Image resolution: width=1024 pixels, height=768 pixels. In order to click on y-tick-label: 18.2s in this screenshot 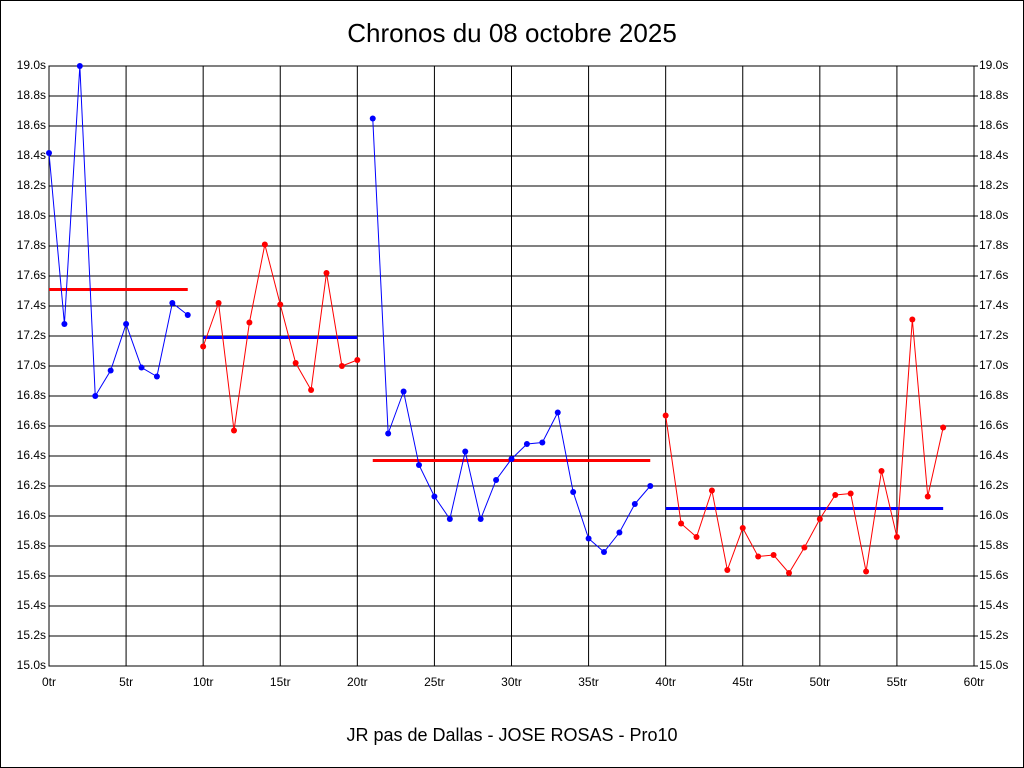, I will do `click(31, 185)`.